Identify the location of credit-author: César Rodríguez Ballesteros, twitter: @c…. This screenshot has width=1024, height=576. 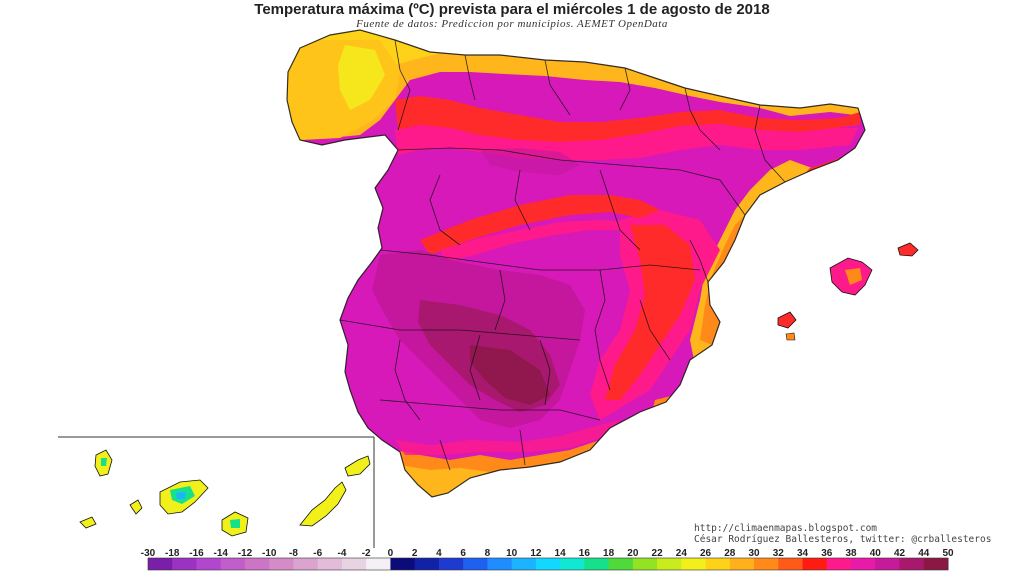
(843, 539).